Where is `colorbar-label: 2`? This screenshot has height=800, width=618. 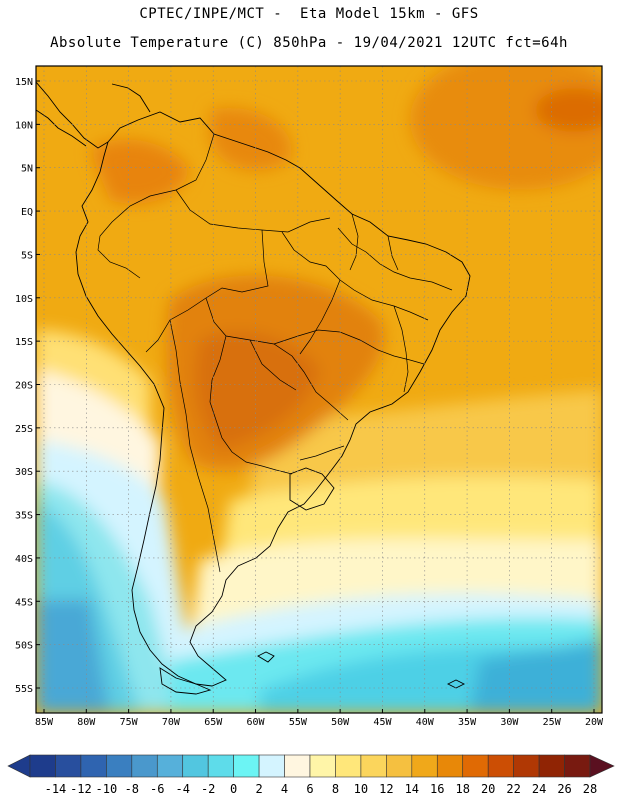
colorbar-label: 2 is located at coordinates (258, 789).